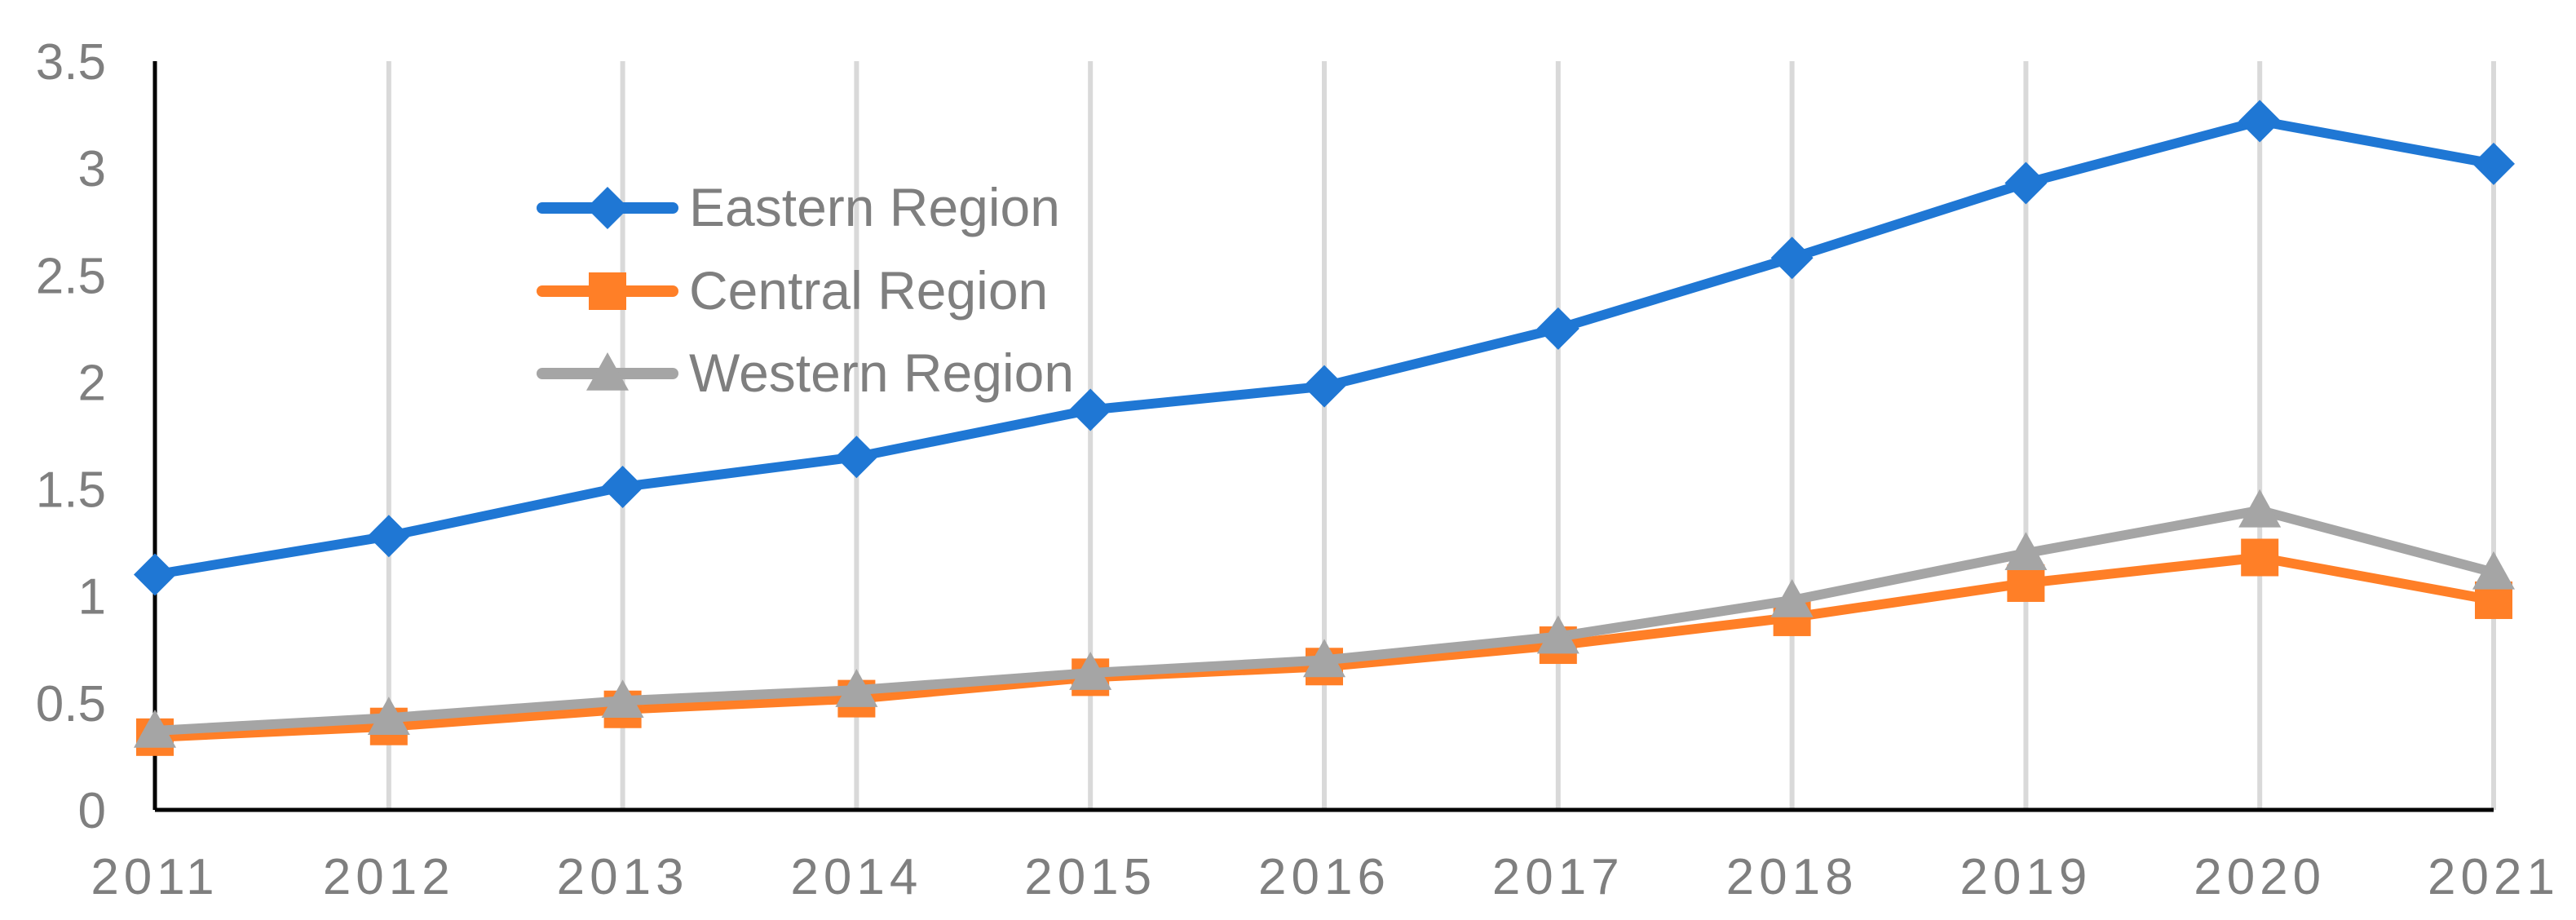 The height and width of the screenshot is (920, 2576). I want to click on data-point-eastern-region-2021, so click(2493, 163).